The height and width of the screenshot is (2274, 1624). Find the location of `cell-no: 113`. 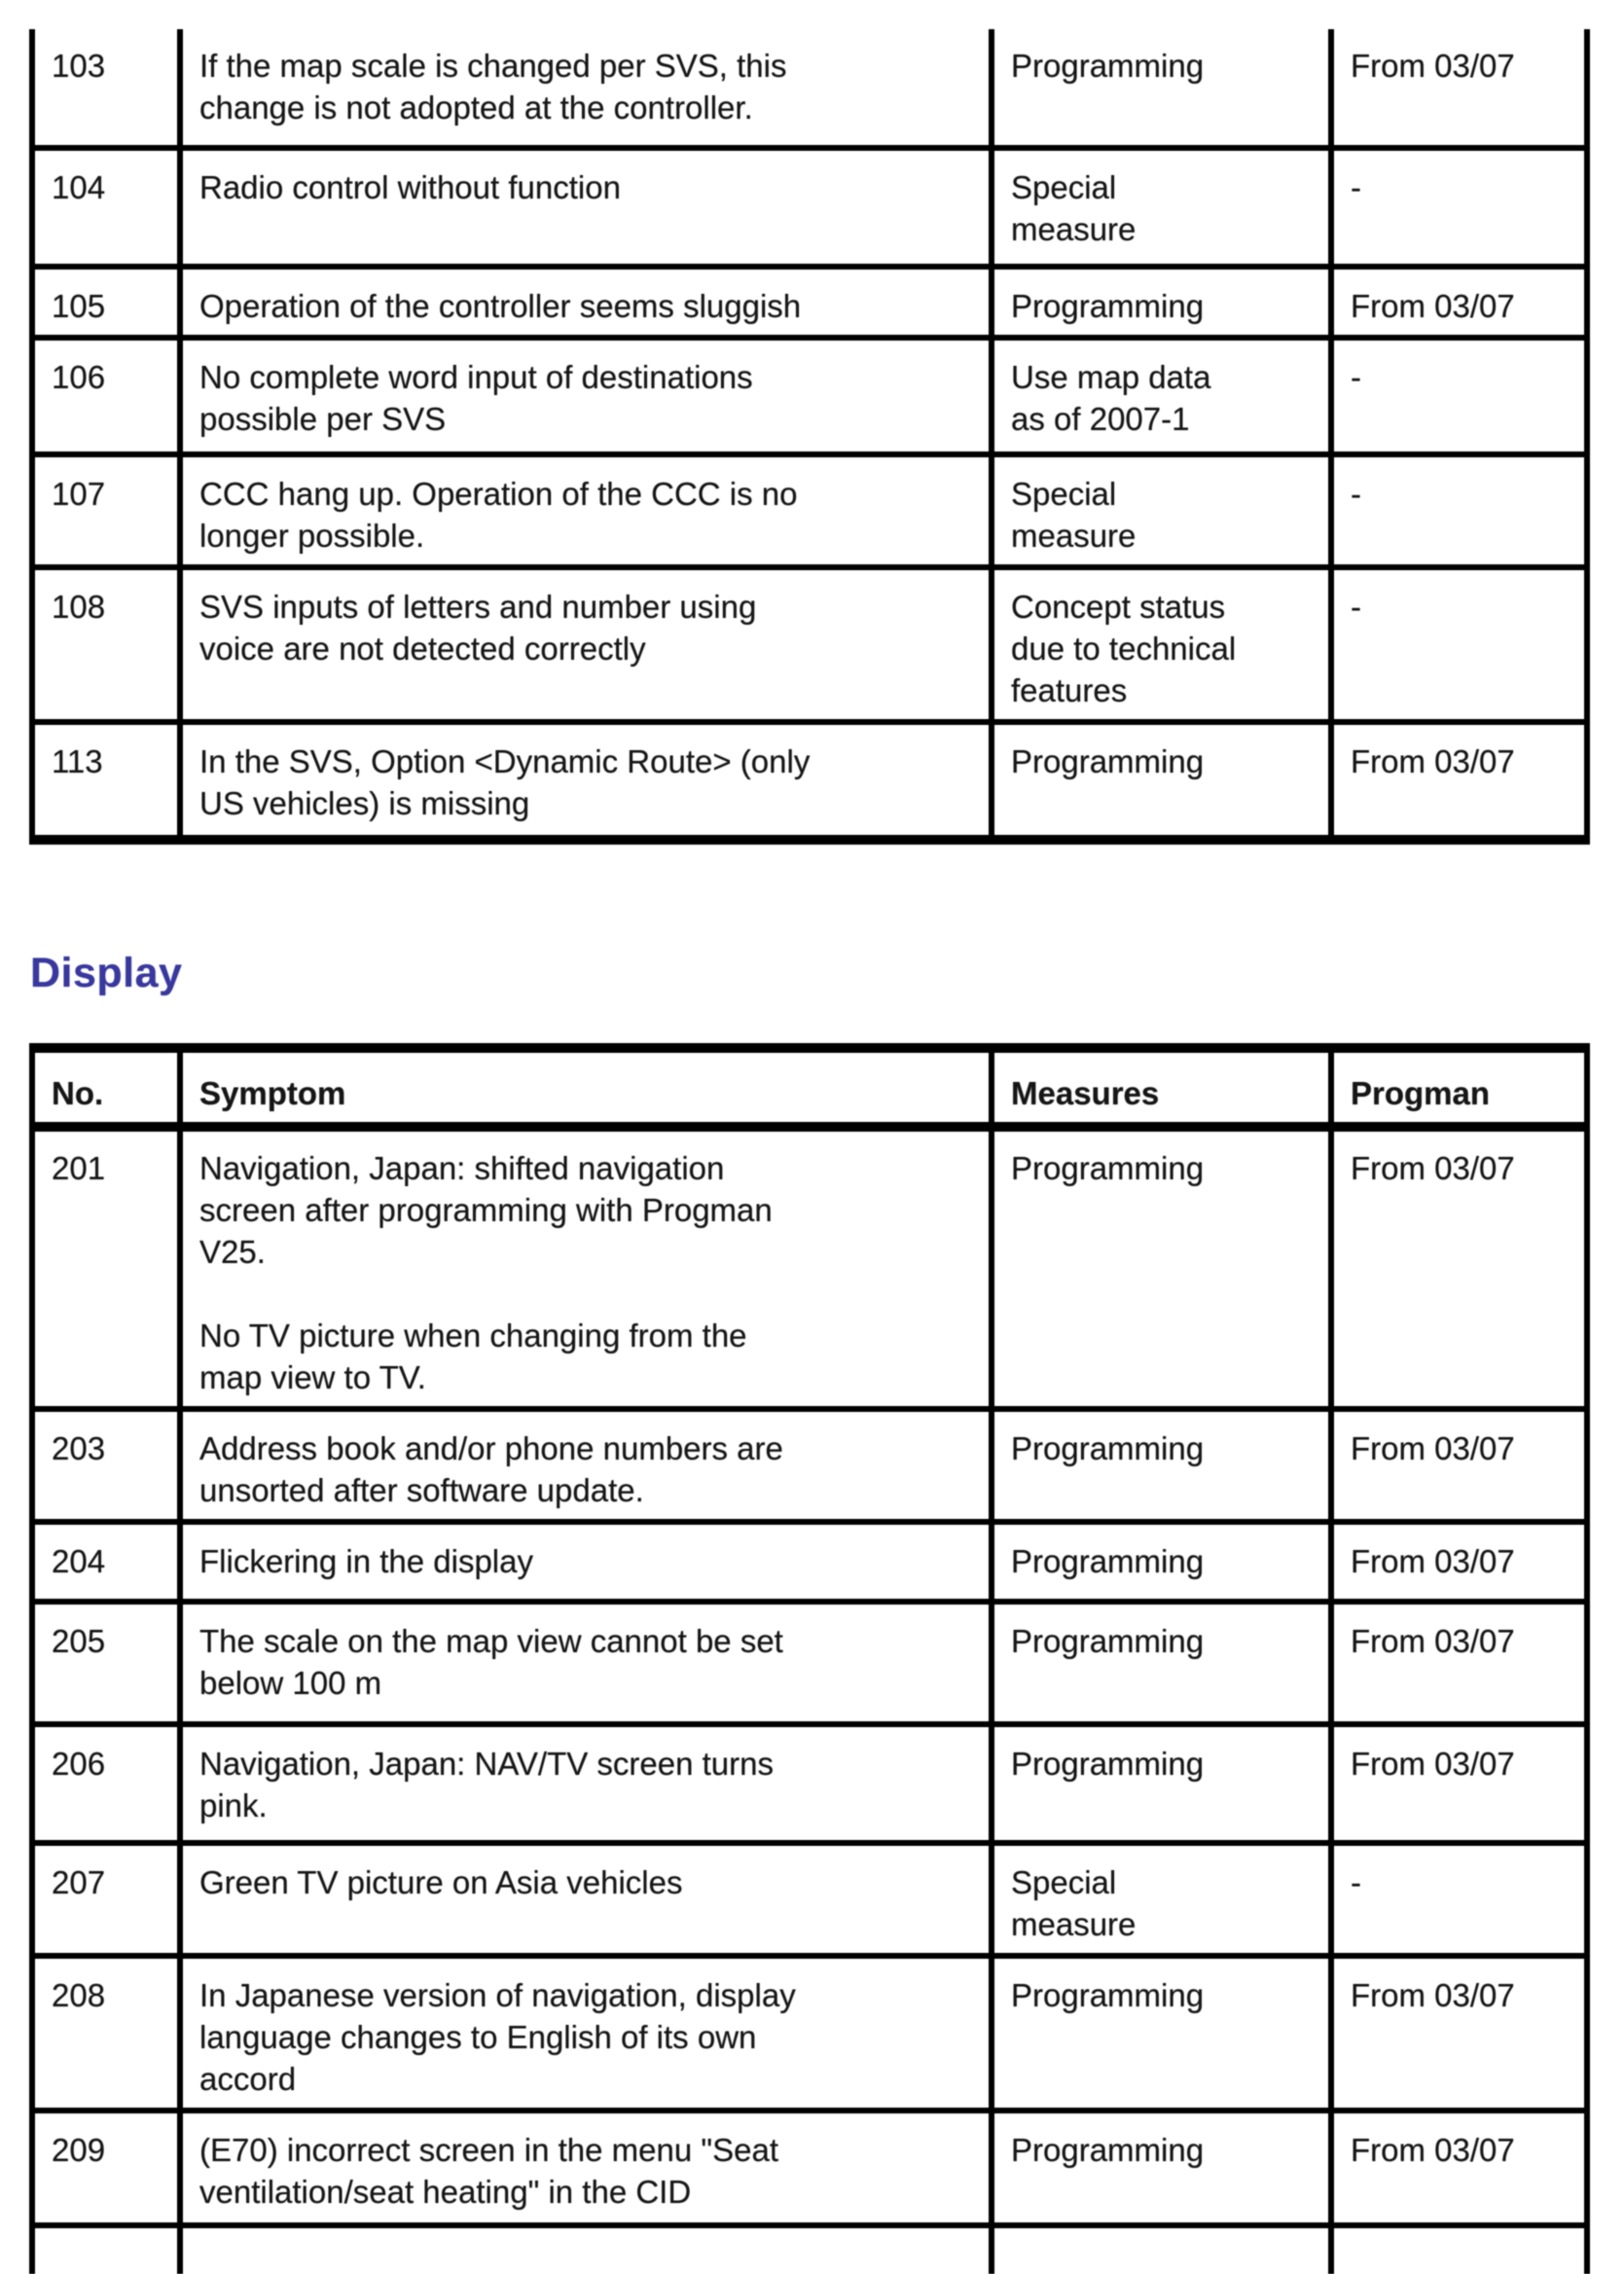

cell-no: 113 is located at coordinates (106, 781).